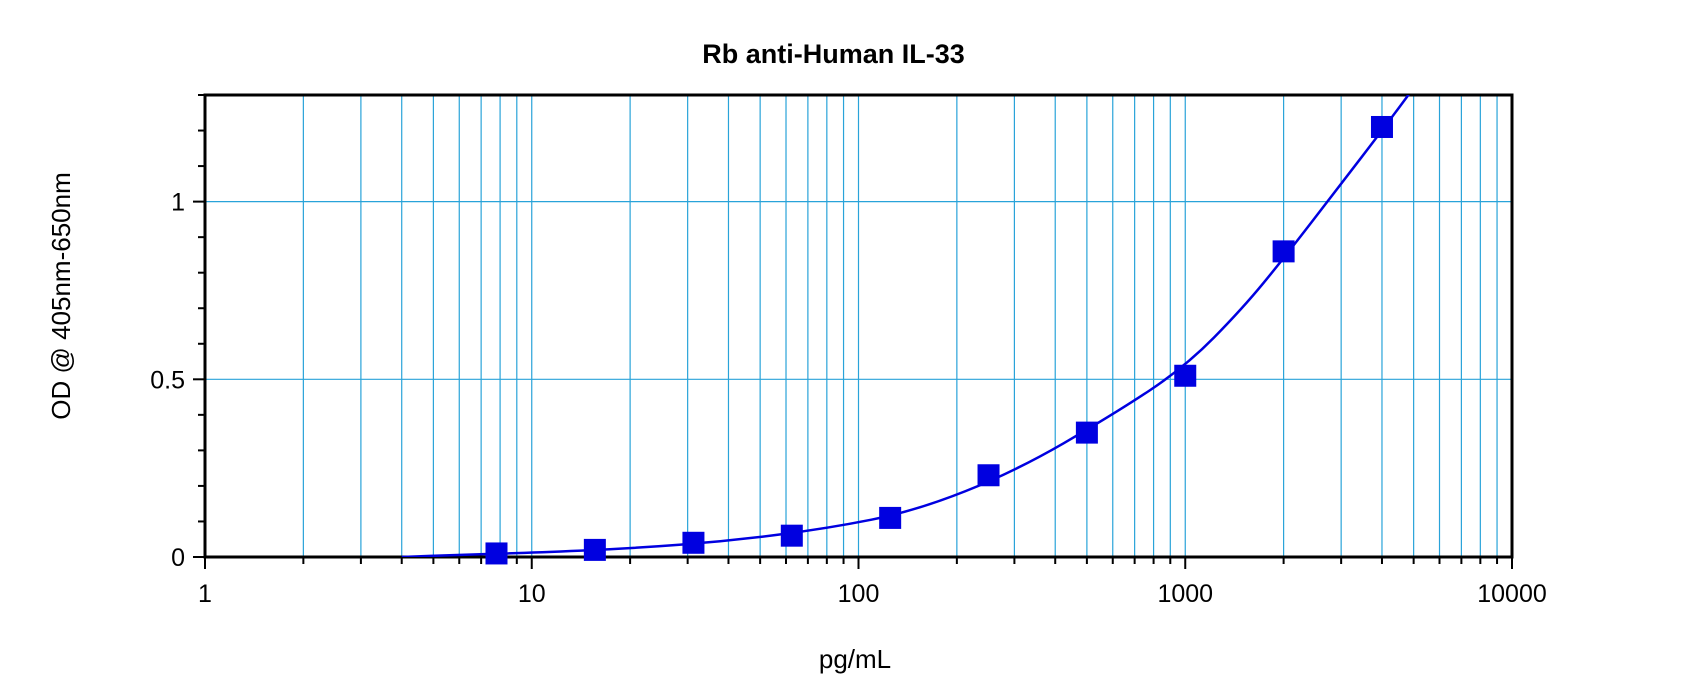  Describe the element at coordinates (167, 380) in the screenshot. I see `y-tick-label: 0.5` at that location.